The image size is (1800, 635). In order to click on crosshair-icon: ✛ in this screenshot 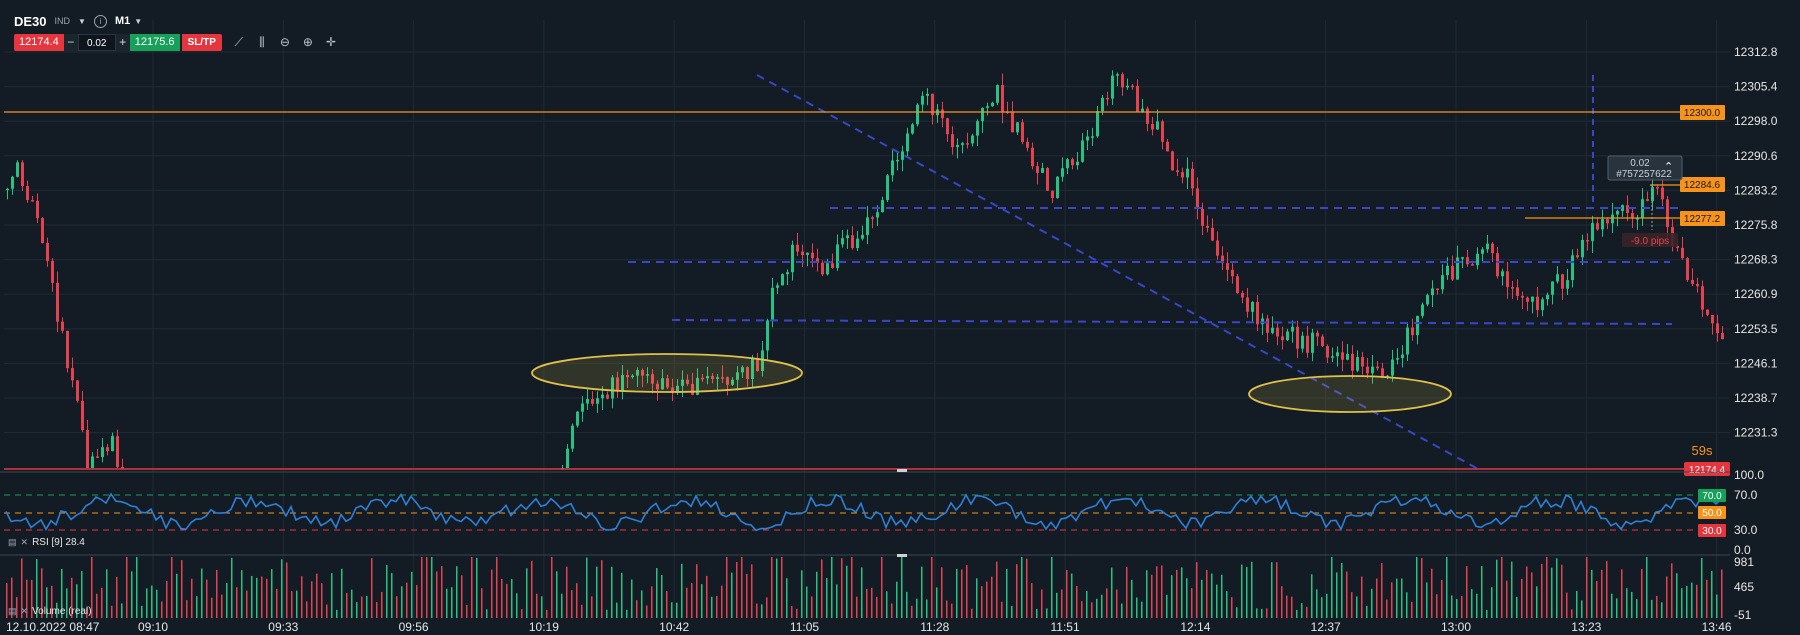, I will do `click(330, 42)`.